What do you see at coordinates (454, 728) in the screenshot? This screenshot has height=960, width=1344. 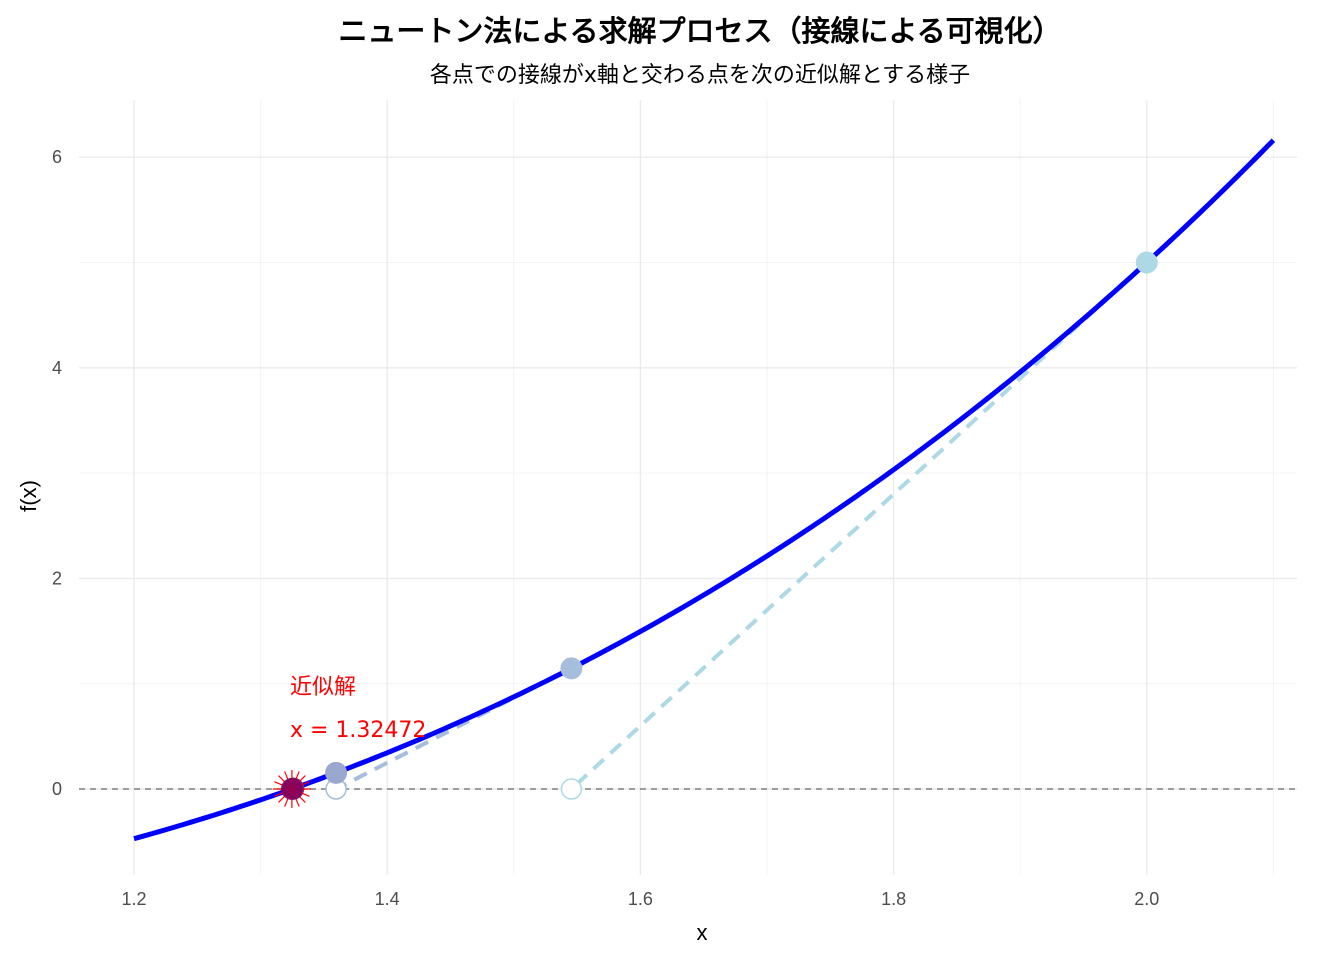 I see `tangent-line` at bounding box center [454, 728].